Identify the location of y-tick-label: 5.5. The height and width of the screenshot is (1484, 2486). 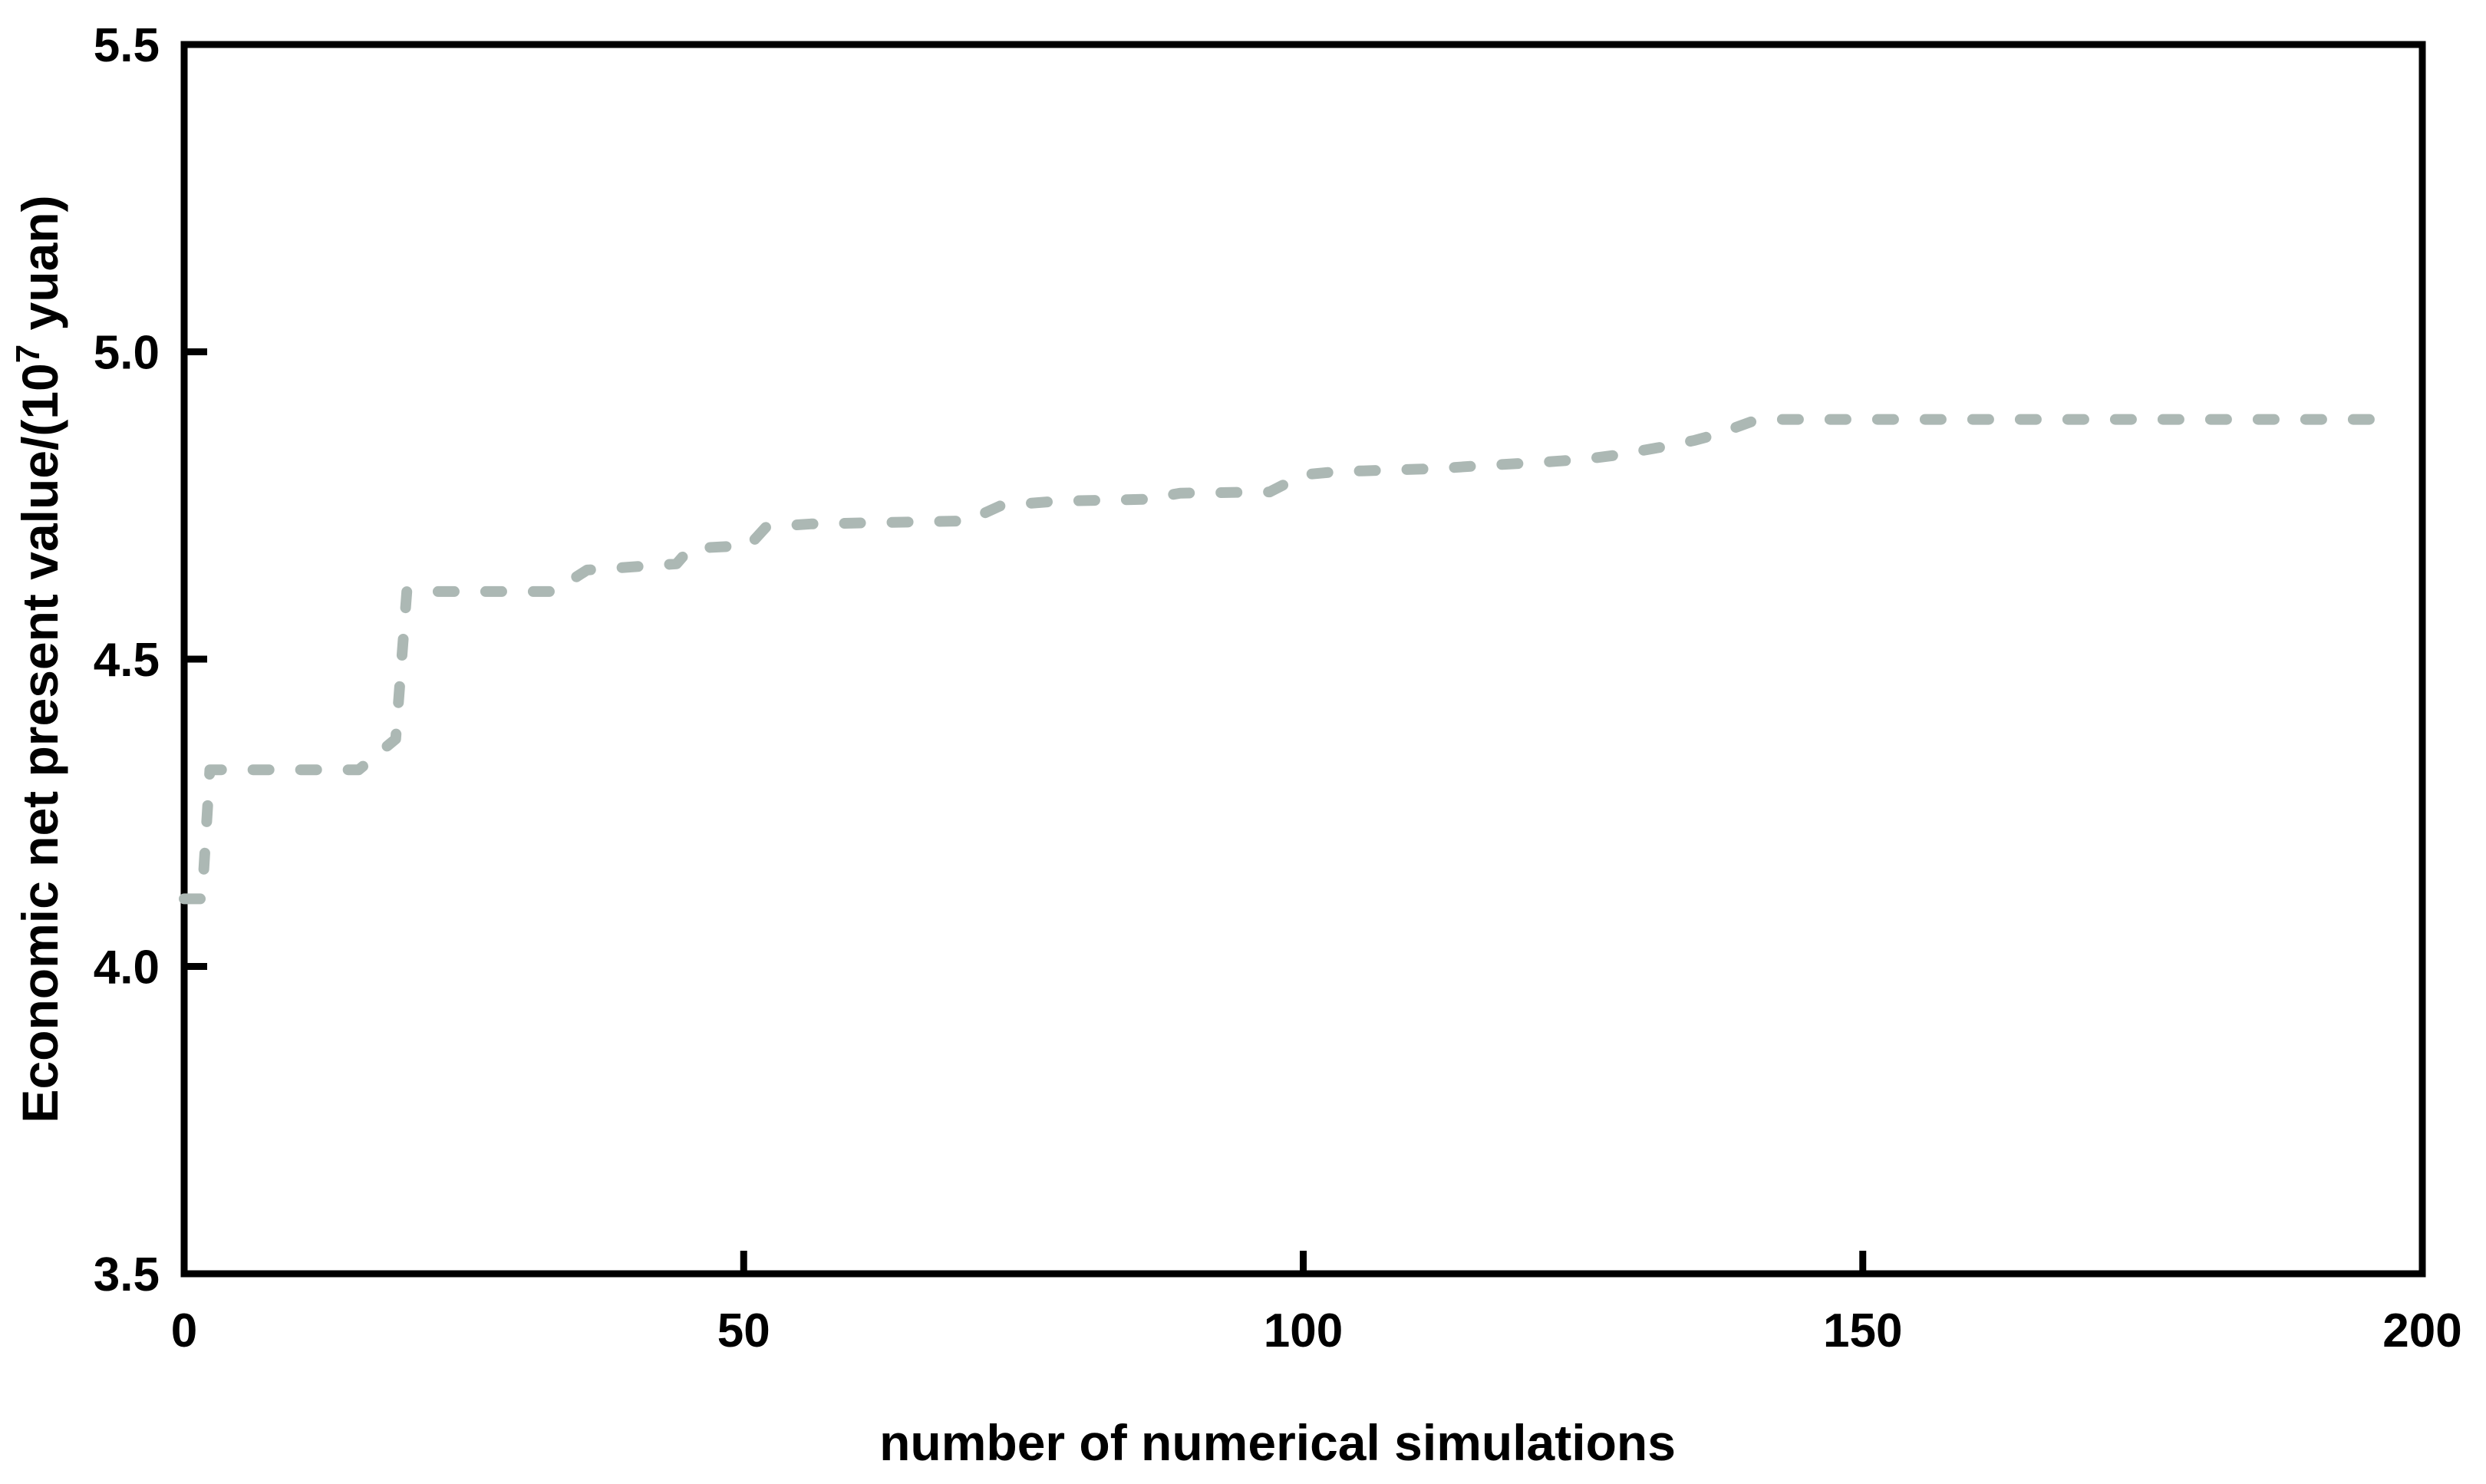
(127, 45).